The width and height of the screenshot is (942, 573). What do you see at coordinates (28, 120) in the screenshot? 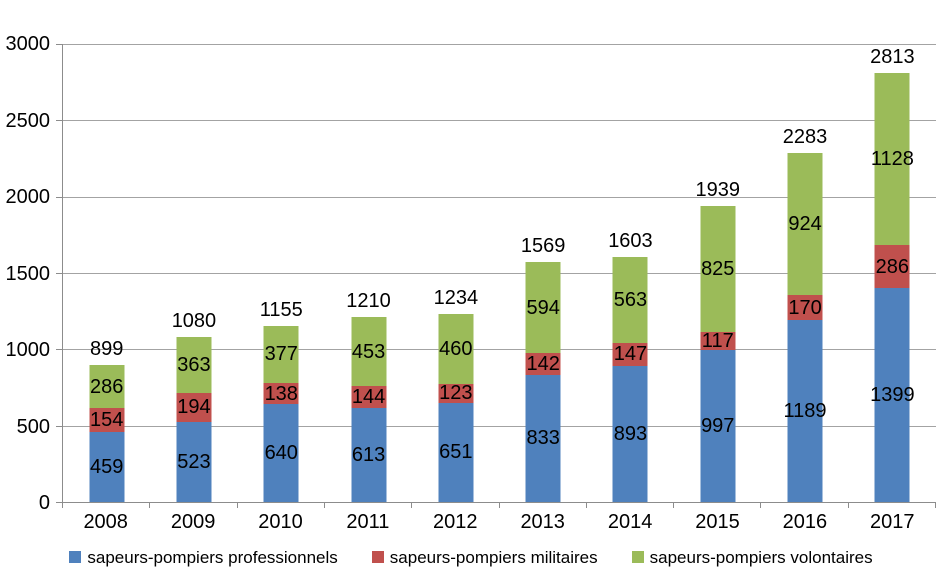
I see `y-axis-label-2500: 2500` at bounding box center [28, 120].